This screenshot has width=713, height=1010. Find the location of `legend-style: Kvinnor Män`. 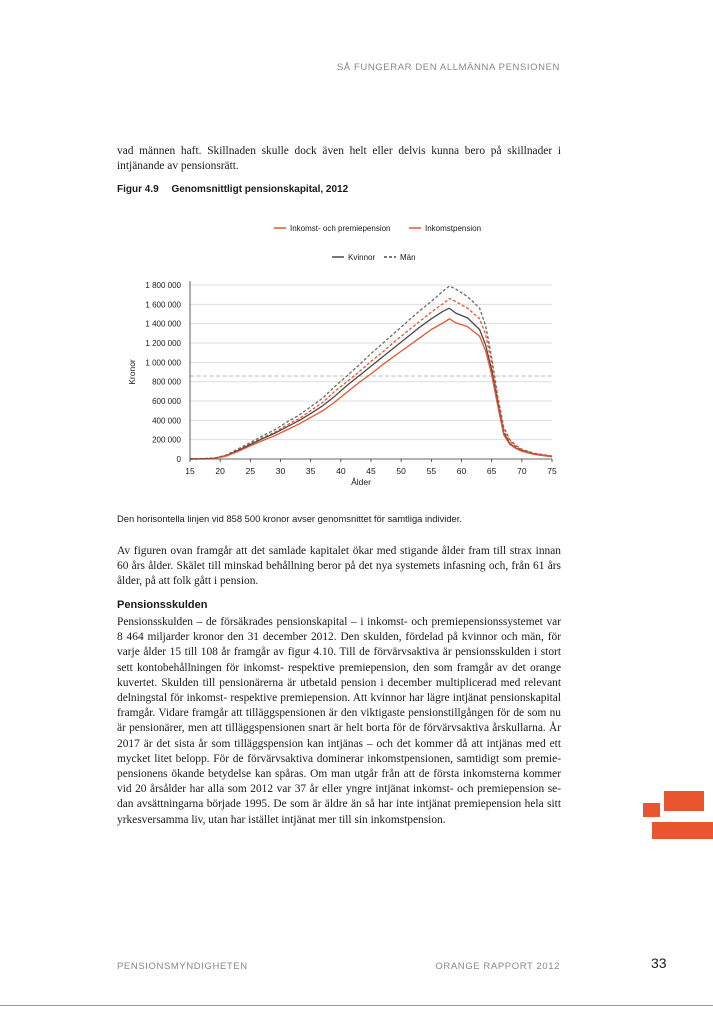

legend-style: Kvinnor Män is located at coordinates (374, 257).